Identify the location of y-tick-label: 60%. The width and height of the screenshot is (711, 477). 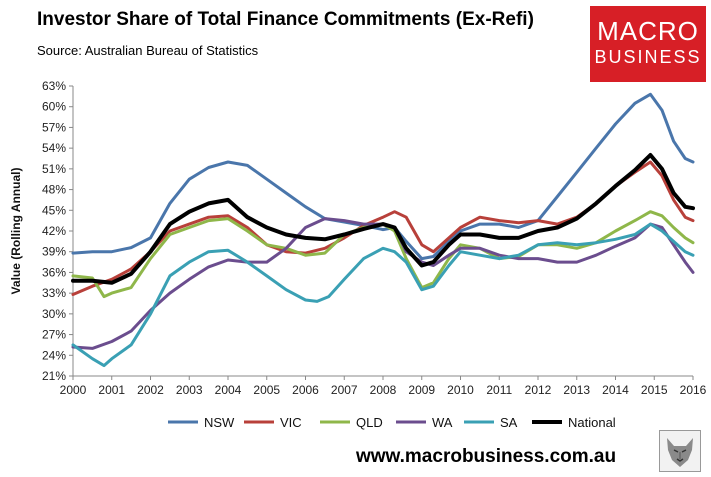
(54, 107).